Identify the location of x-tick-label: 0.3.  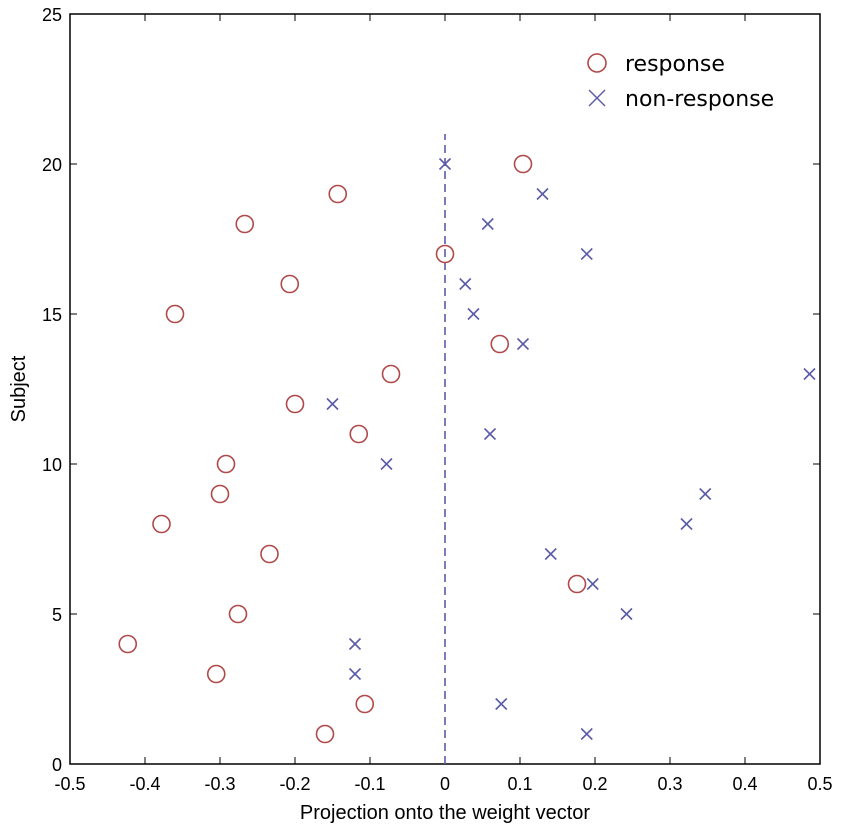
(669, 784).